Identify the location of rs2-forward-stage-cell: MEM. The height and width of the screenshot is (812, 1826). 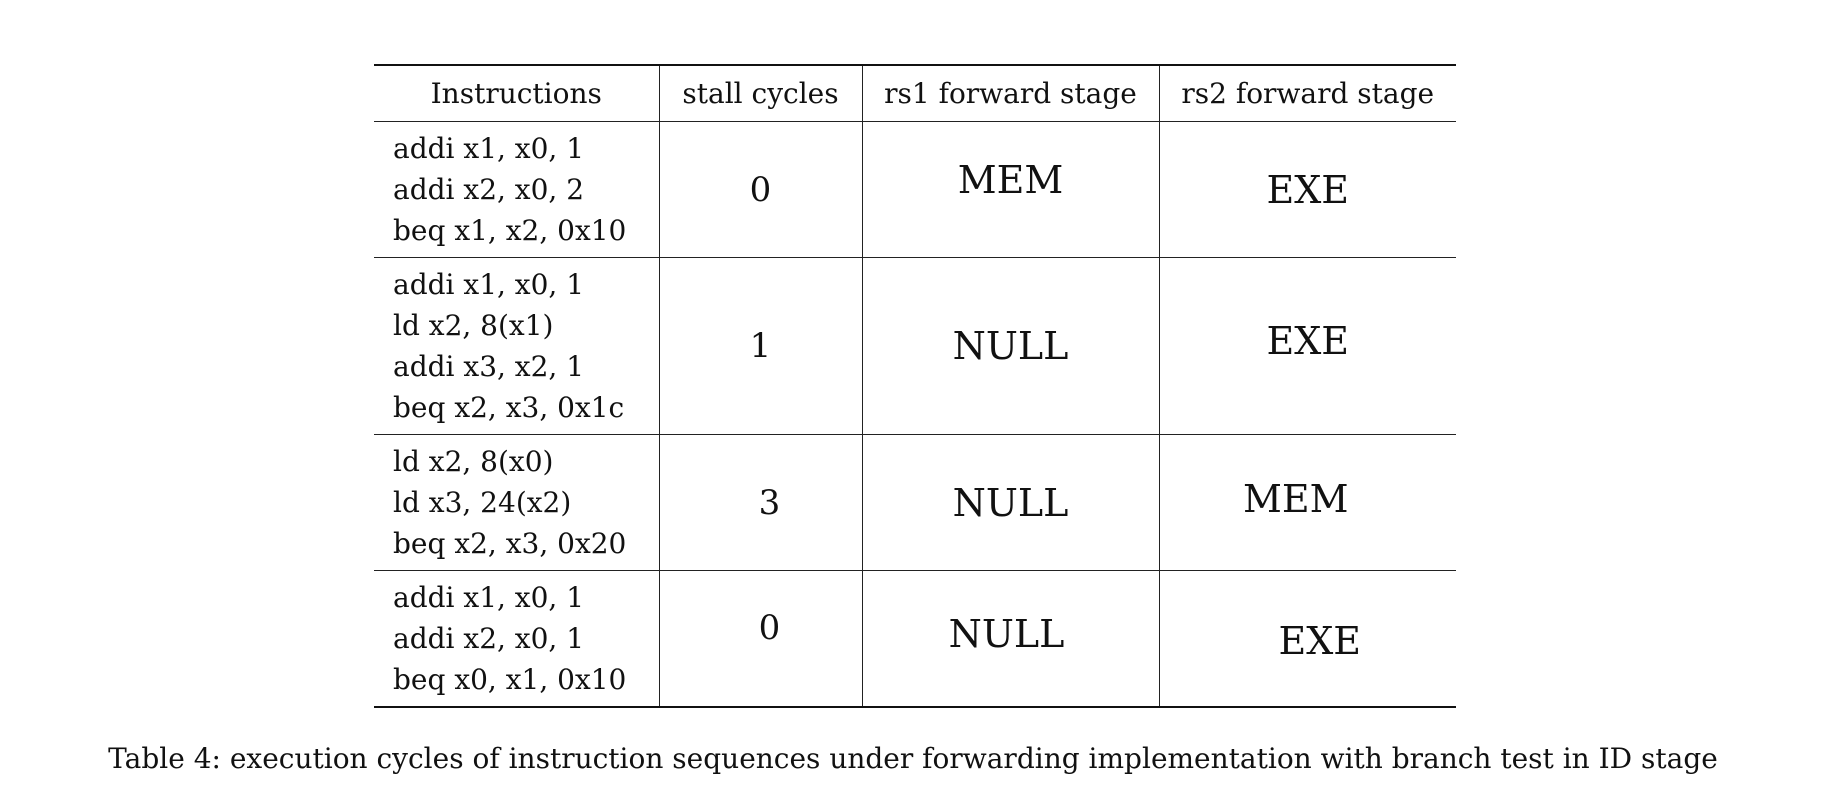
(1307, 502).